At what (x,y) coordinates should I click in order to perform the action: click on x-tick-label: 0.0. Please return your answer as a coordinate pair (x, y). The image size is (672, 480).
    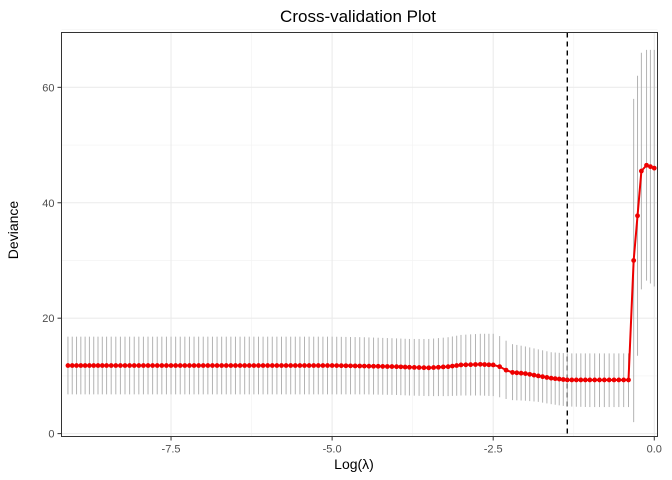
    Looking at the image, I should click on (654, 450).